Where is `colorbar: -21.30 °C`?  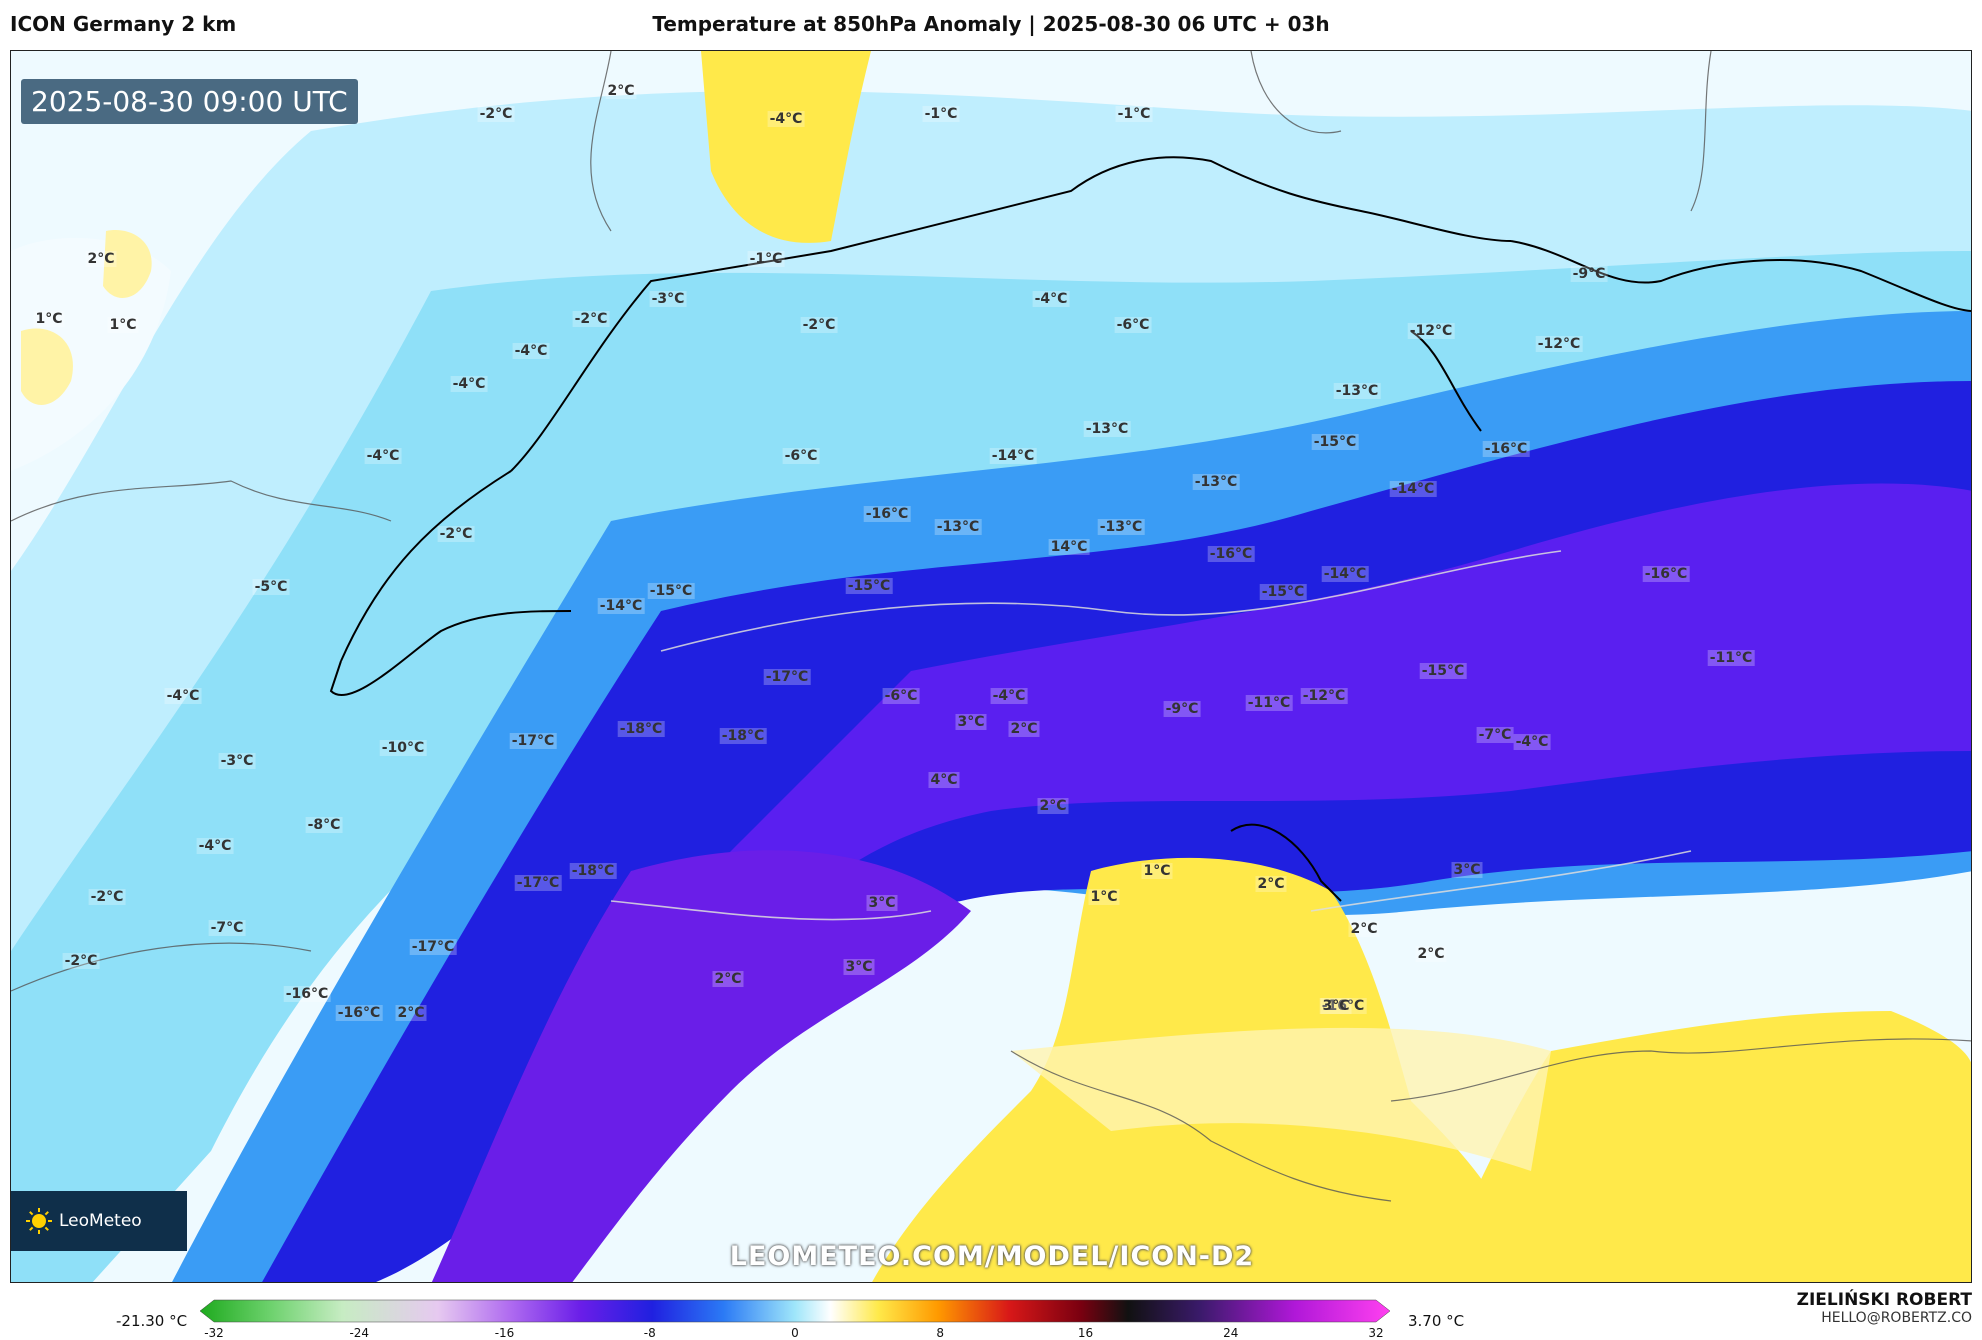 colorbar: -21.30 °C is located at coordinates (991, 1315).